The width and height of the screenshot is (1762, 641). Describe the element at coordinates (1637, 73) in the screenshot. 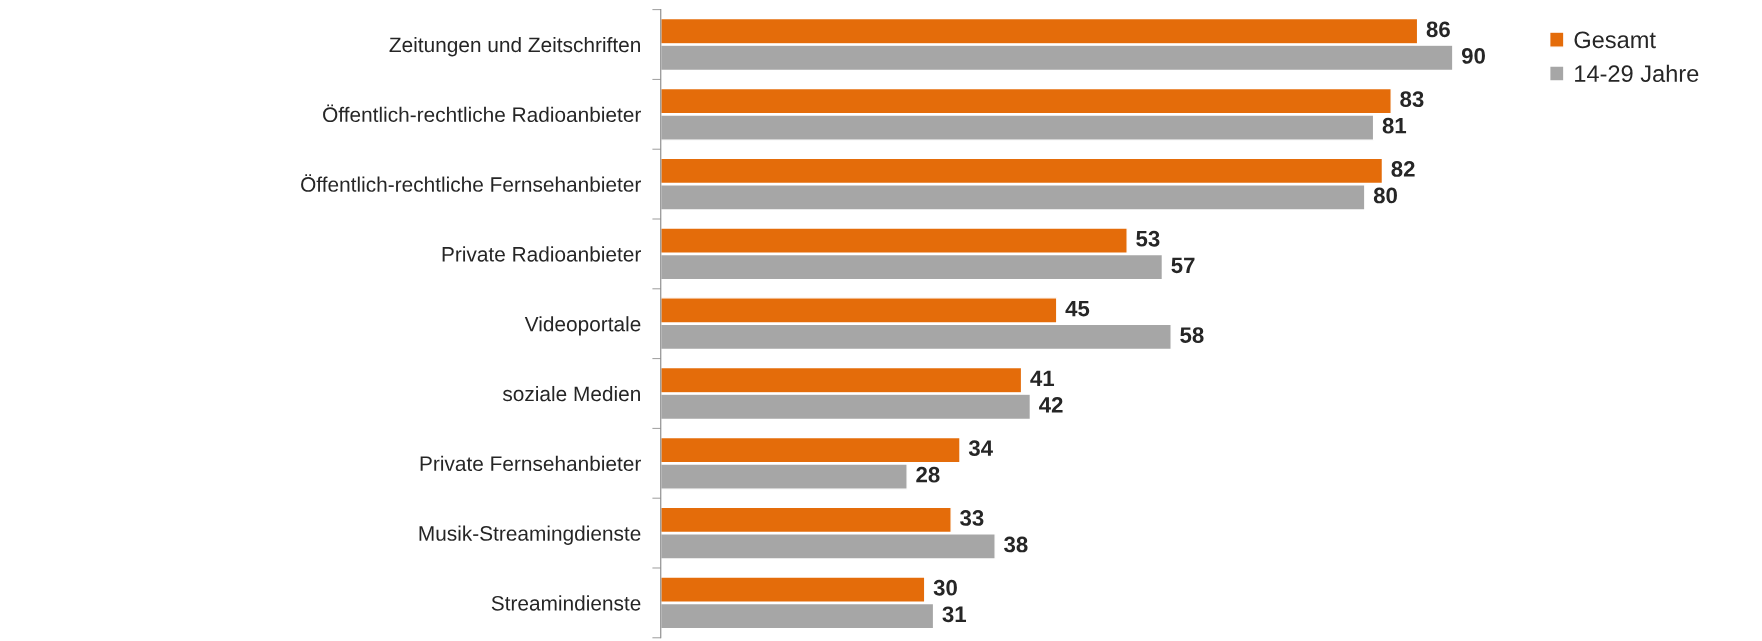

I see `legend-label: 14-29 Jahre` at that location.